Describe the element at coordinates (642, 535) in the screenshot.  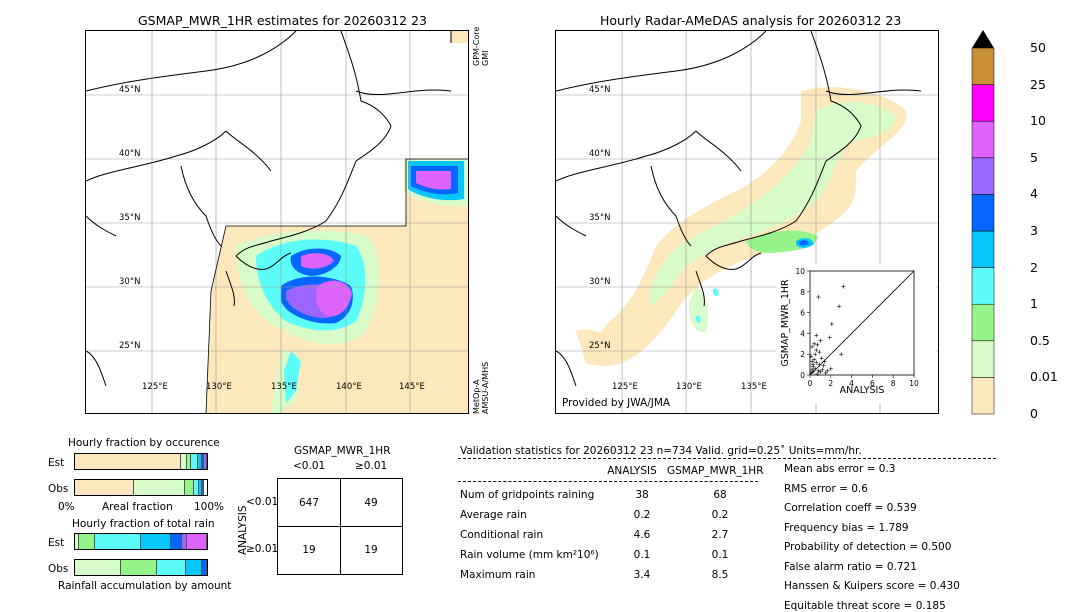
I see `validation-row-analysis: 4.6` at that location.